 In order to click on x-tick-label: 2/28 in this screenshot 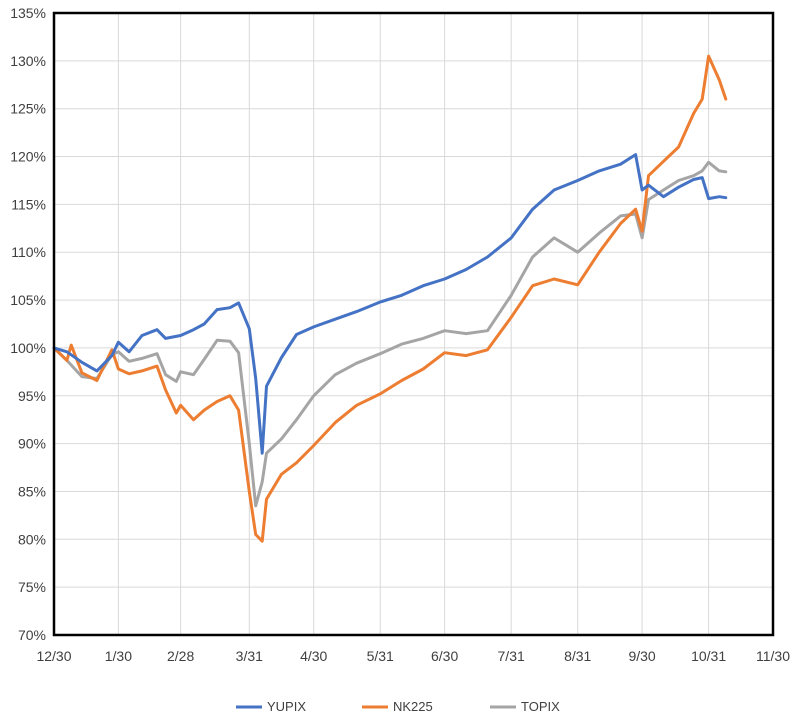, I will do `click(180, 656)`.